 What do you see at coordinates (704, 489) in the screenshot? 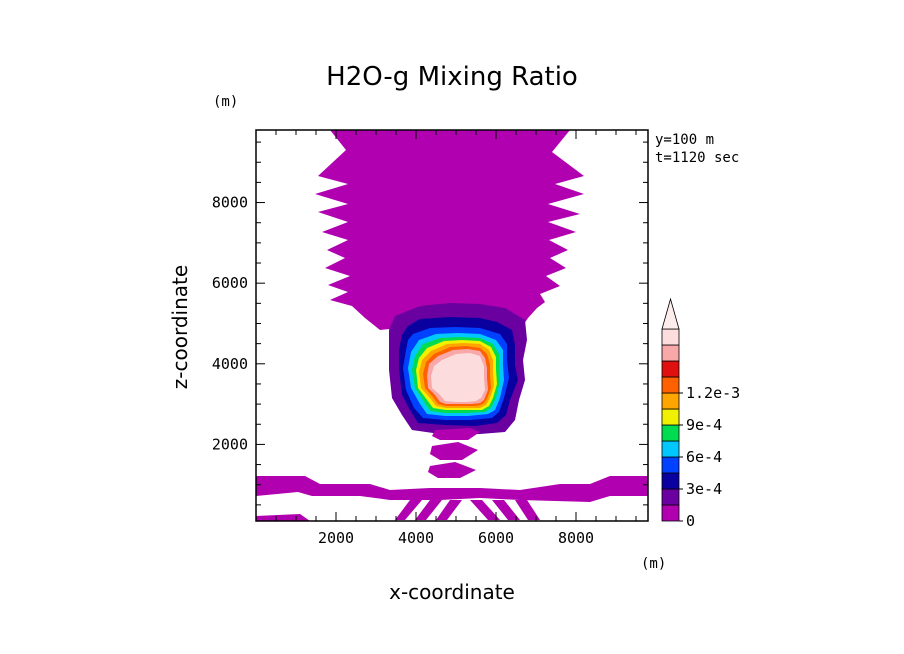
I see `colorbar-label: 3e-4` at bounding box center [704, 489].